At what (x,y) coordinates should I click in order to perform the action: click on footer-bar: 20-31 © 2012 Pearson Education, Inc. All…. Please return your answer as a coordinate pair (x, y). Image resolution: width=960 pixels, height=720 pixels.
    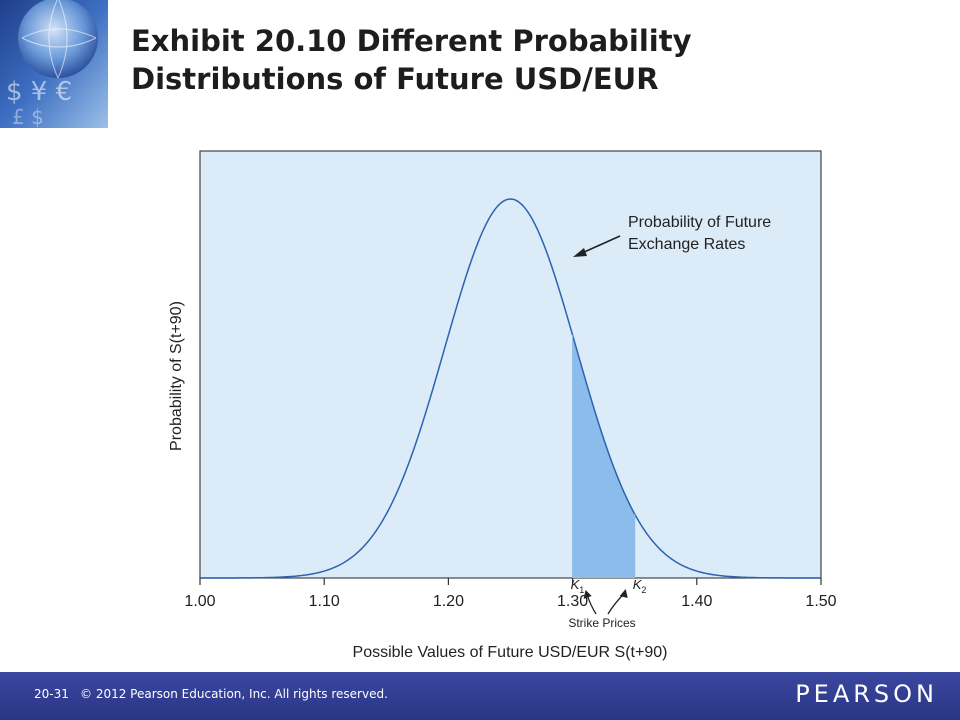
    Looking at the image, I should click on (480, 696).